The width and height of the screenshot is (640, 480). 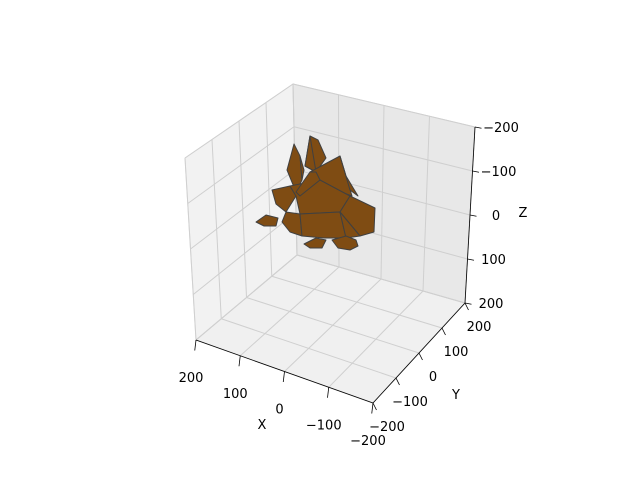 What do you see at coordinates (279, 410) in the screenshot?
I see `x-tick-label: 0` at bounding box center [279, 410].